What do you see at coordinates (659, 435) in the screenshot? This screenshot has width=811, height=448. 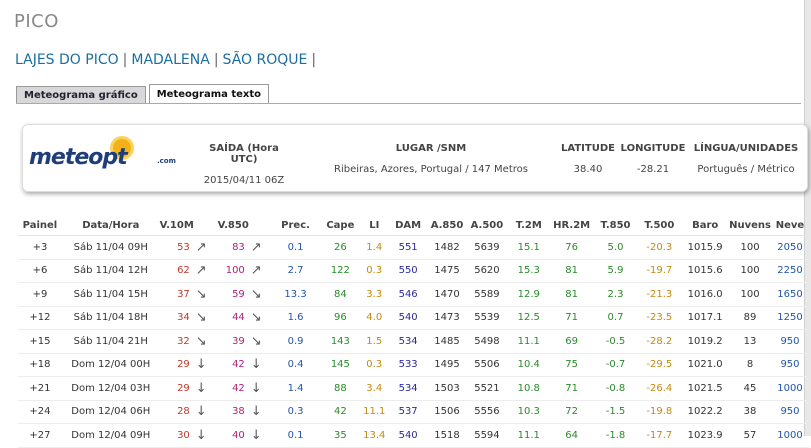 I see `cell-t500: -17.7` at bounding box center [659, 435].